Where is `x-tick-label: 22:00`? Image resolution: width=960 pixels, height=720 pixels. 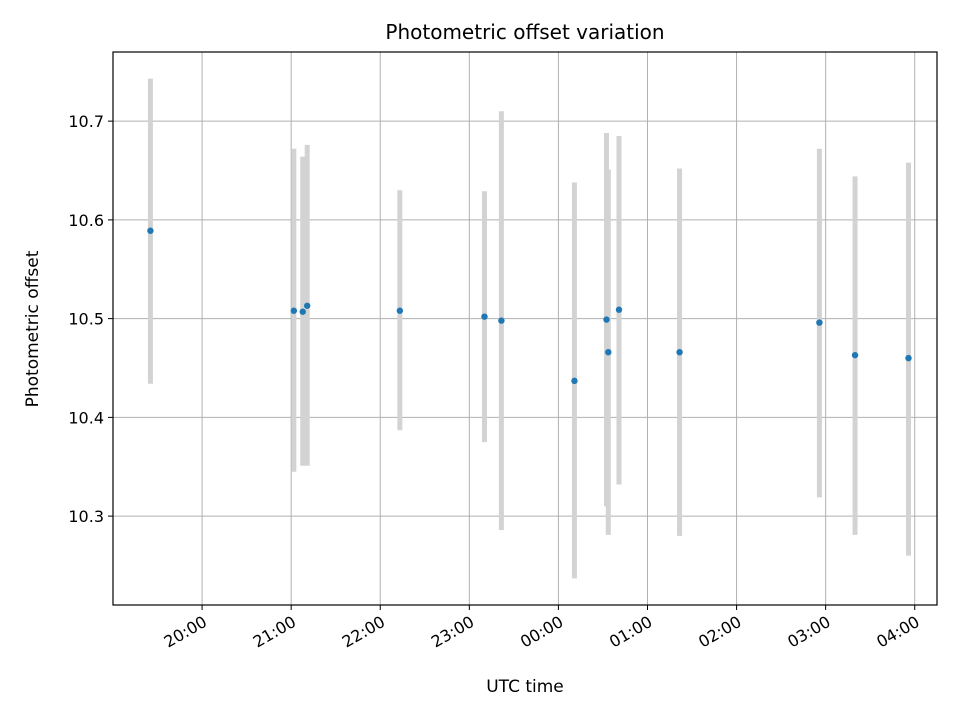
x-tick-label: 22:00 is located at coordinates (363, 632).